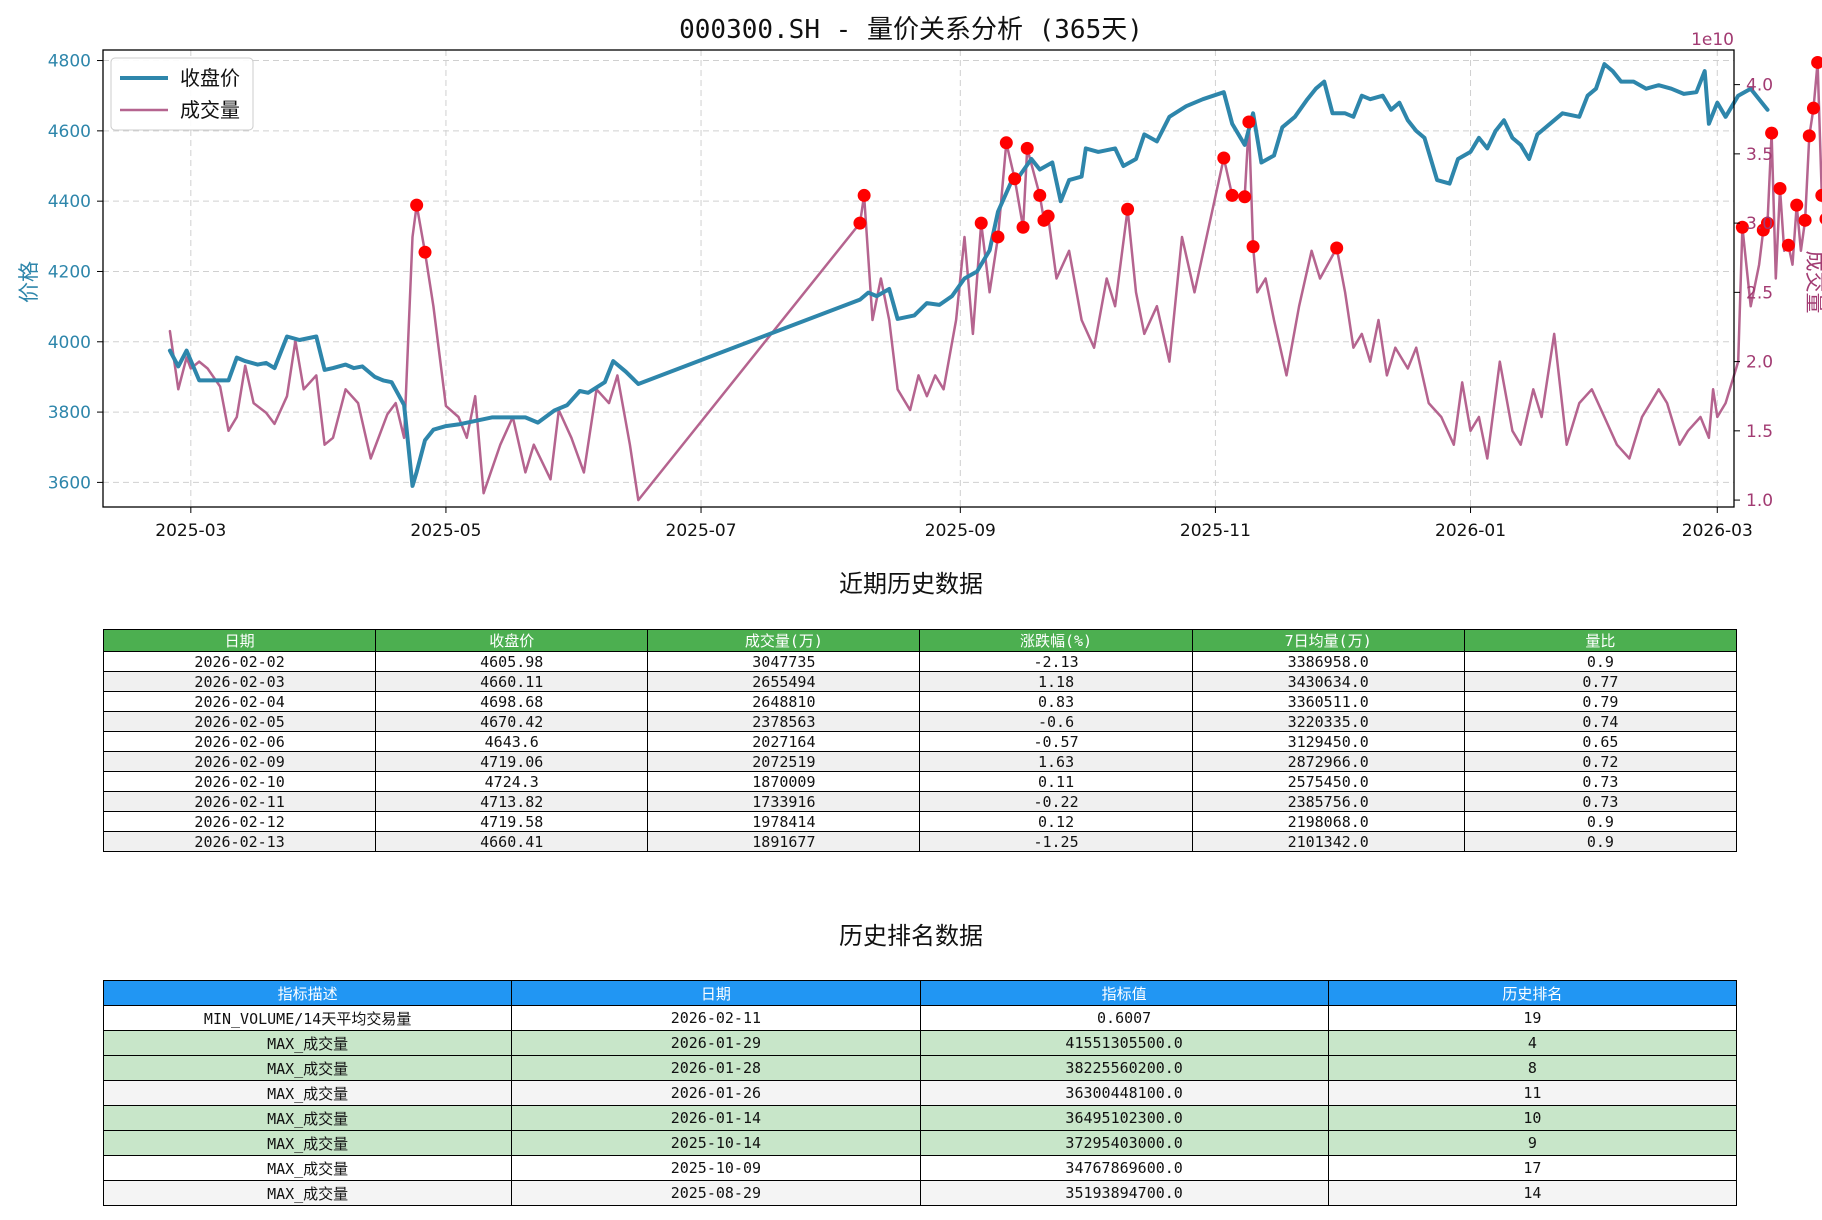 This screenshot has width=1822, height=1220. Describe the element at coordinates (920, 821) in the screenshot. I see `recent-table-row: 2026-02-12 4719.58 1978414 0.12 2198068.0 0.9` at that location.